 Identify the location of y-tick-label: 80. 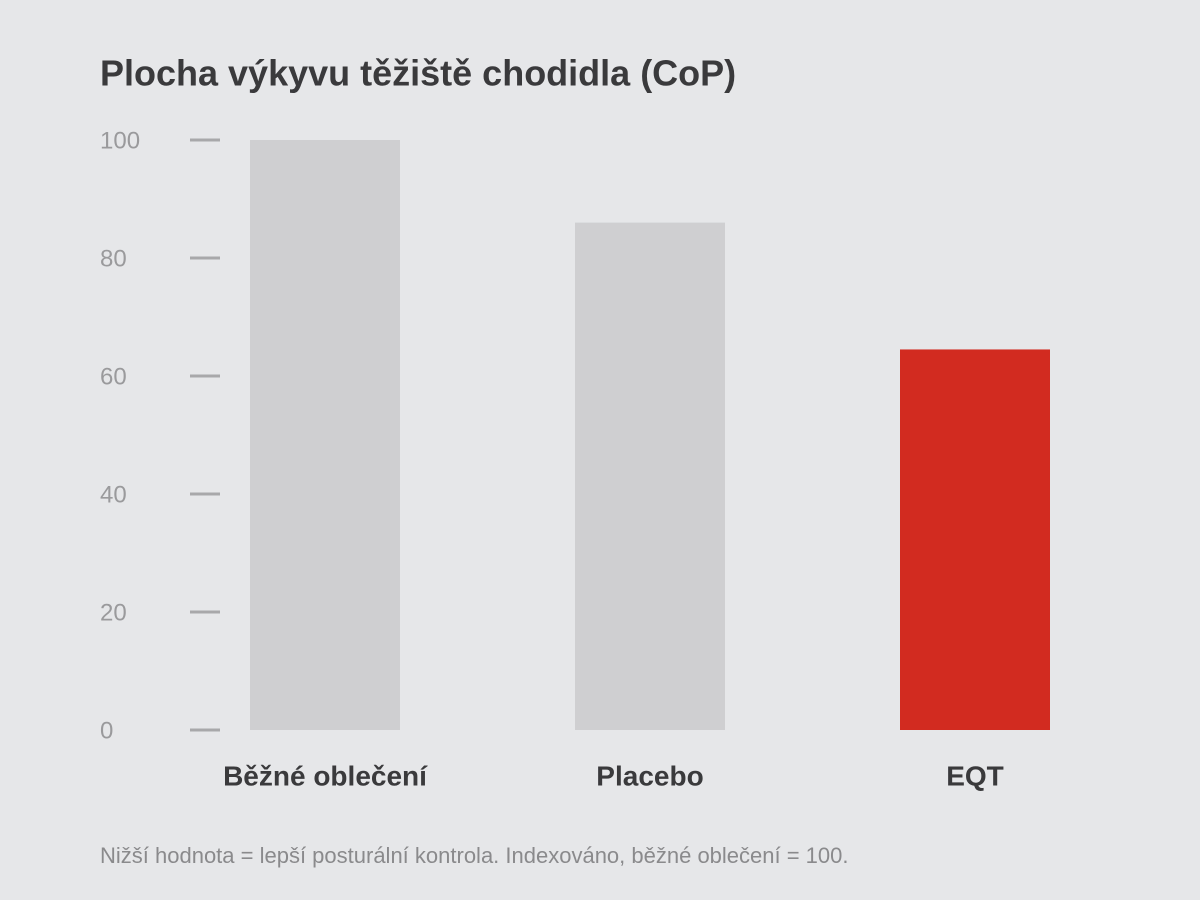
(113, 258).